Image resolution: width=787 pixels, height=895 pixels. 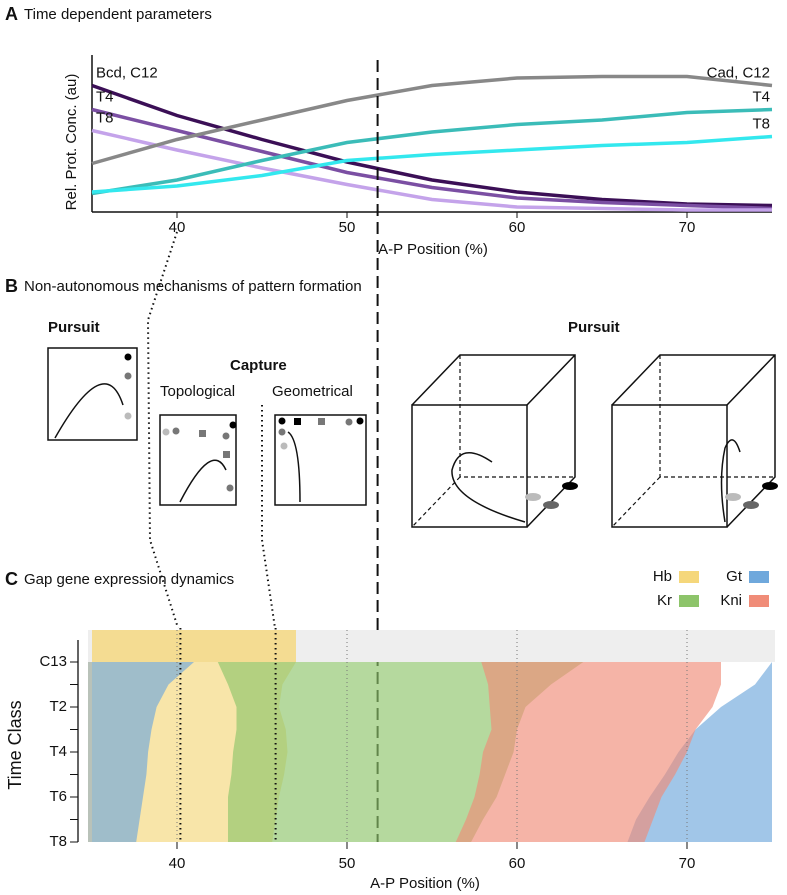 What do you see at coordinates (738, 72) in the screenshot?
I see `series-label: Cad, C12` at bounding box center [738, 72].